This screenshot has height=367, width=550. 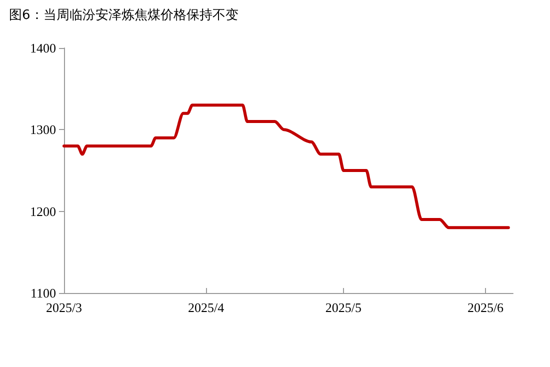 I want to click on chart-title: 图6：当周临汾安泽炼焦煤价格保持不变, so click(x=123, y=15).